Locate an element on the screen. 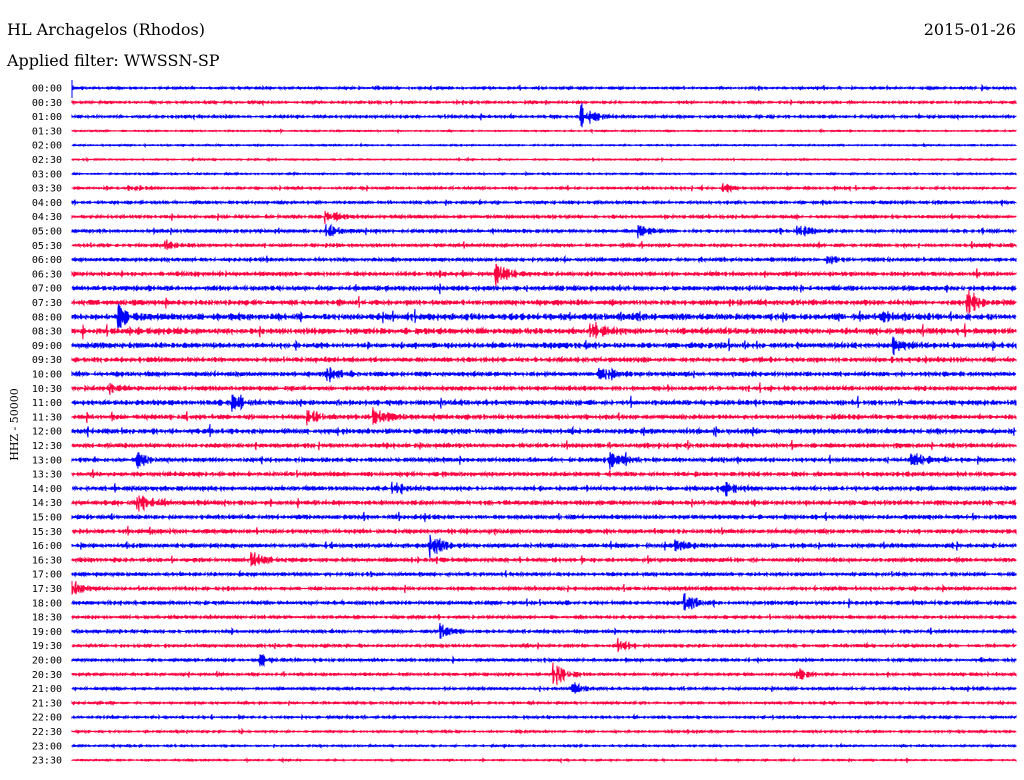 The image size is (1024, 780). time-label: 19:00 is located at coordinates (47, 632).